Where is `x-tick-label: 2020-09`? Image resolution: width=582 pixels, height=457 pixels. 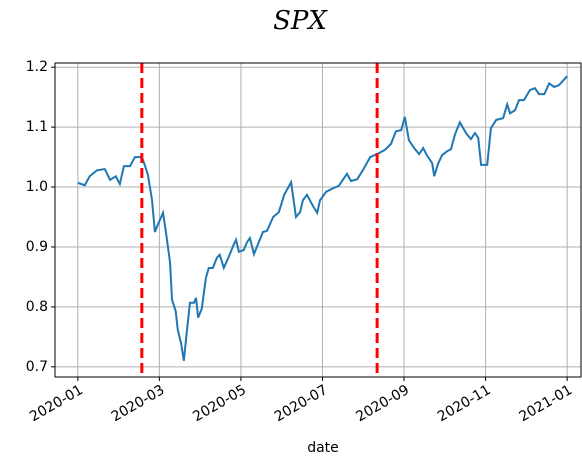
x-tick-label: 2020-09 is located at coordinates (382, 403).